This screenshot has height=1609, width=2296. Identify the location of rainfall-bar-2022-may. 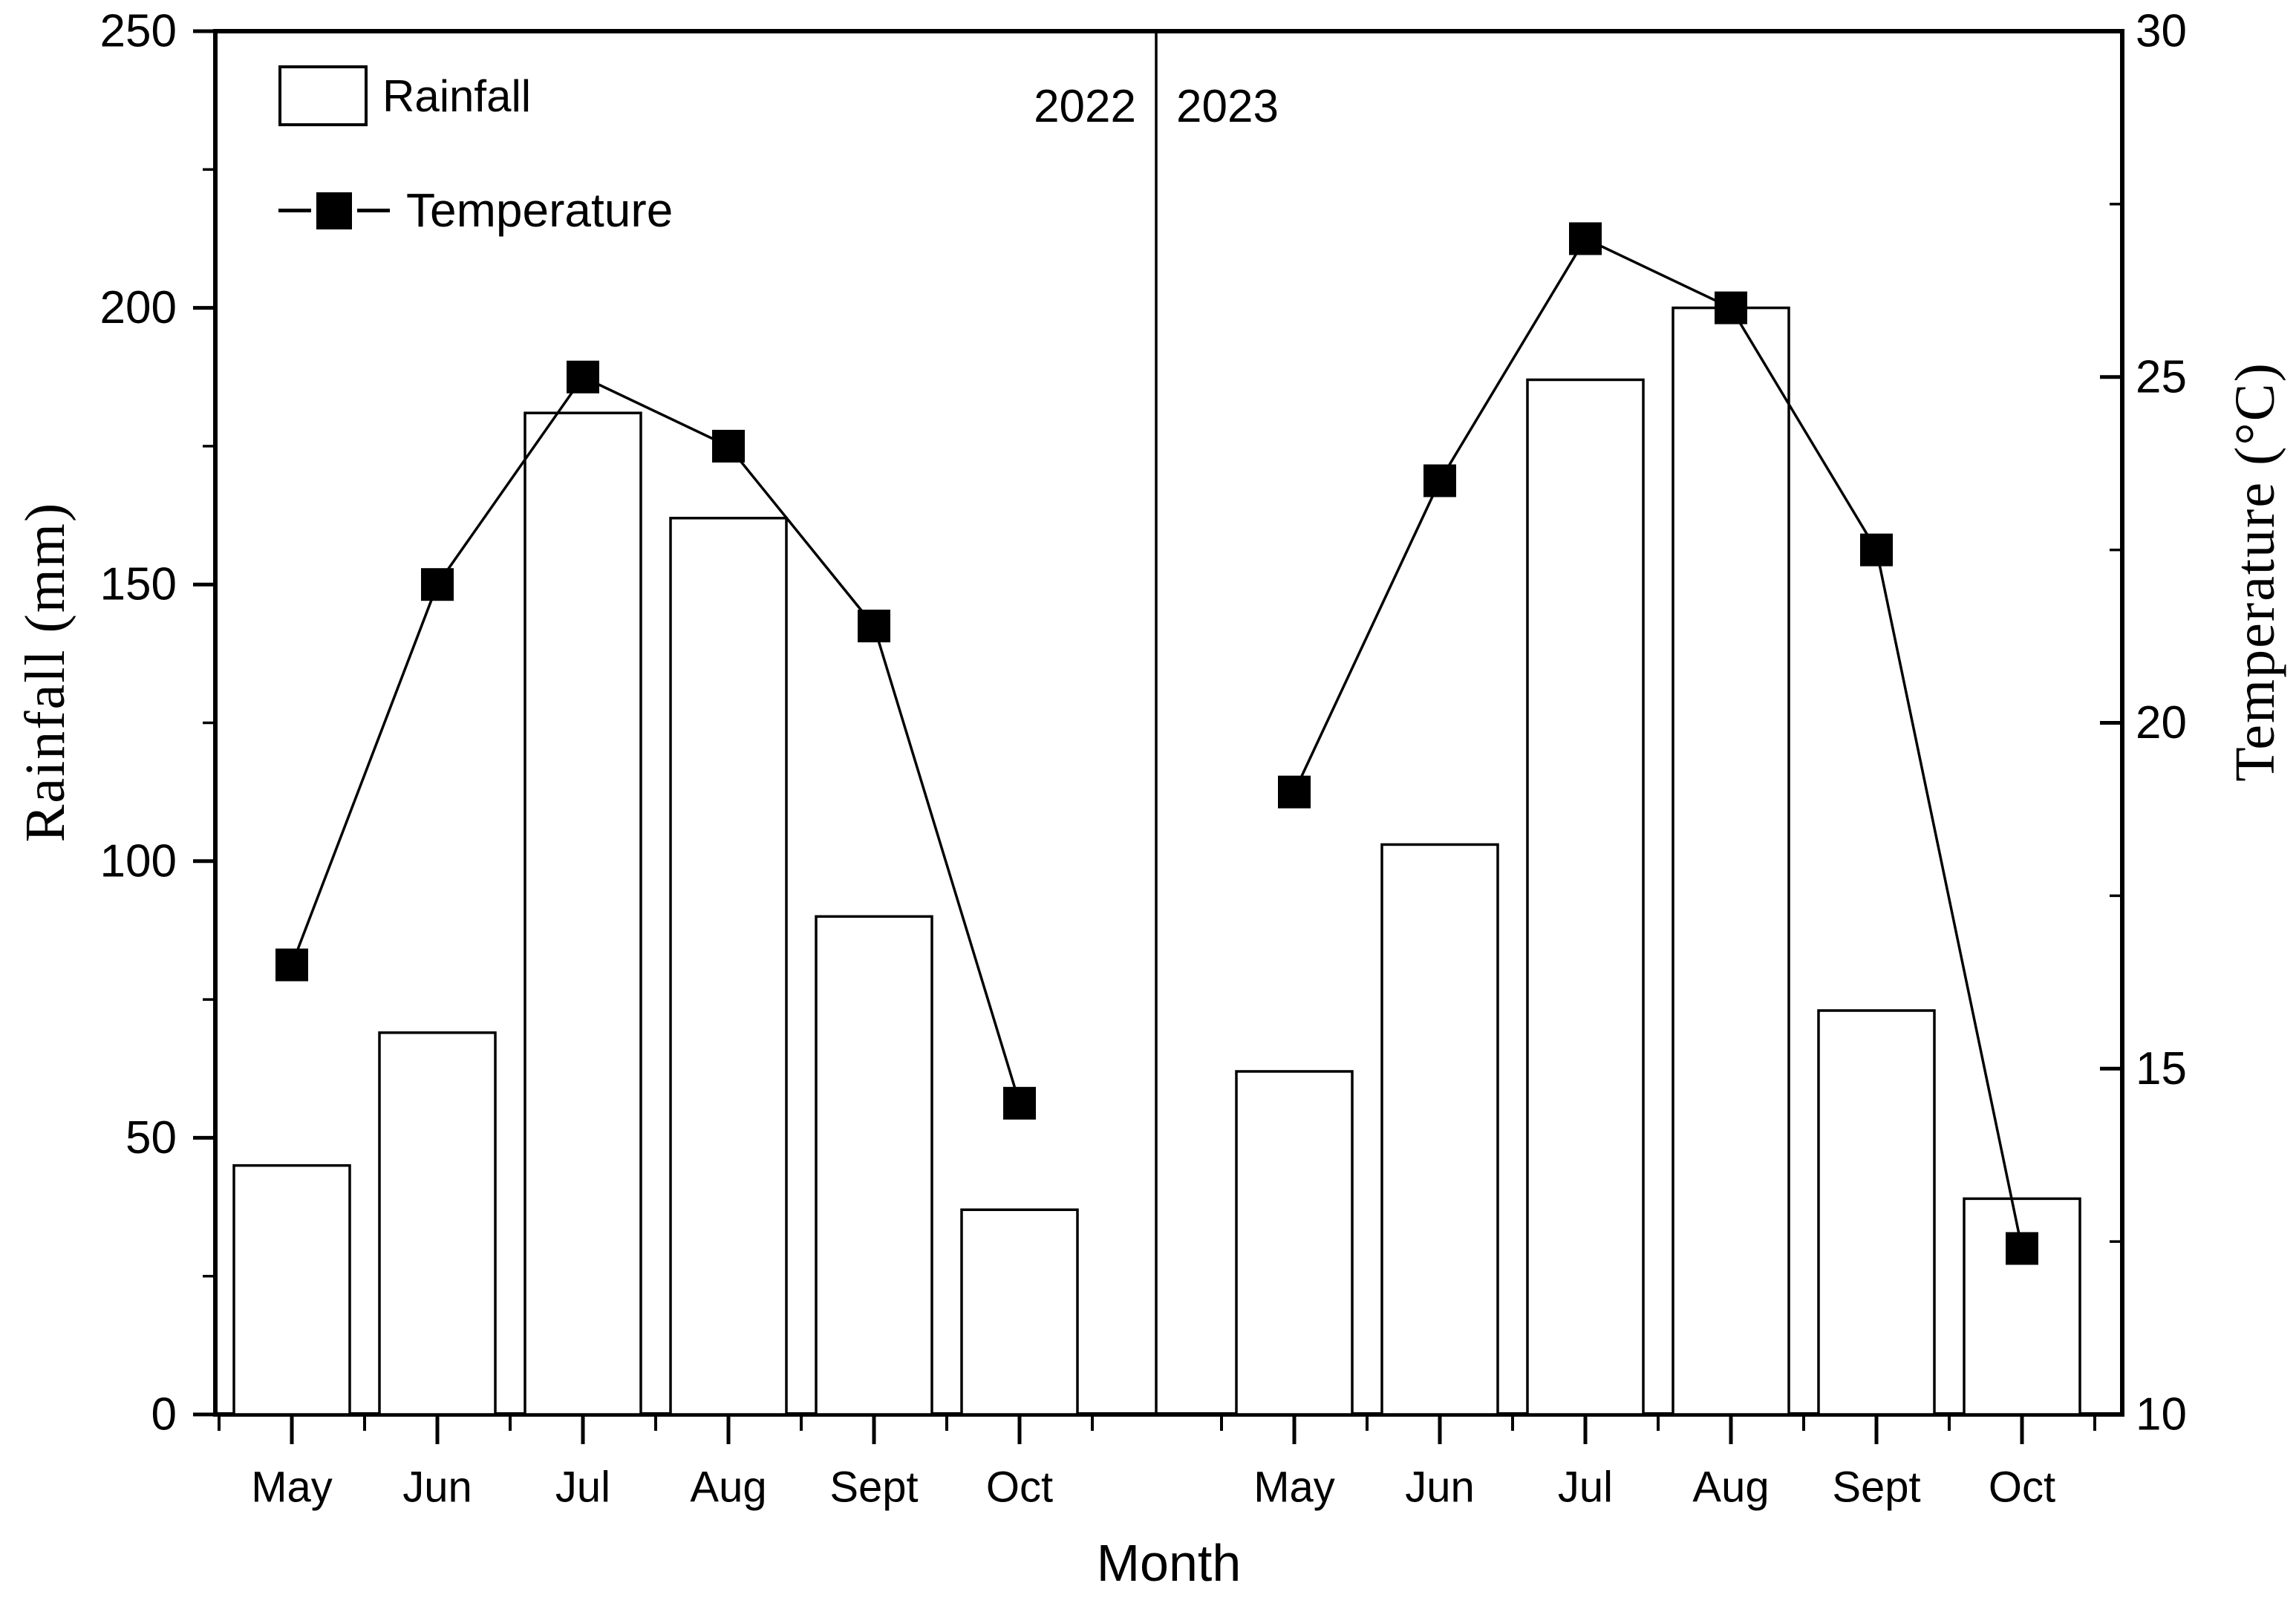
(291, 1289).